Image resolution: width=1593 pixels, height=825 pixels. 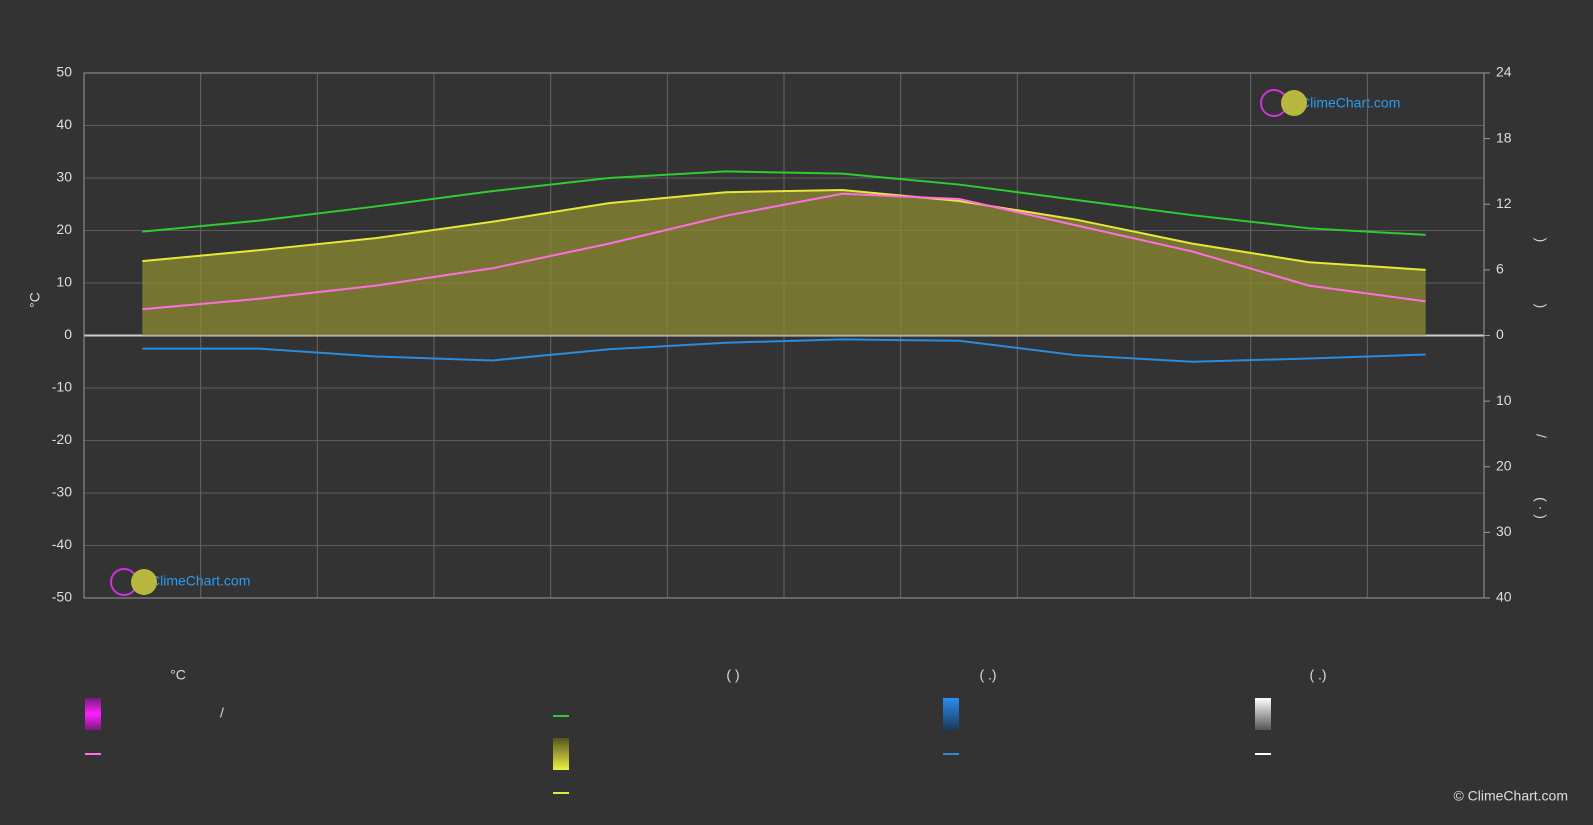 What do you see at coordinates (1541, 508) in the screenshot?
I see `y2-axis-label: ( · )` at bounding box center [1541, 508].